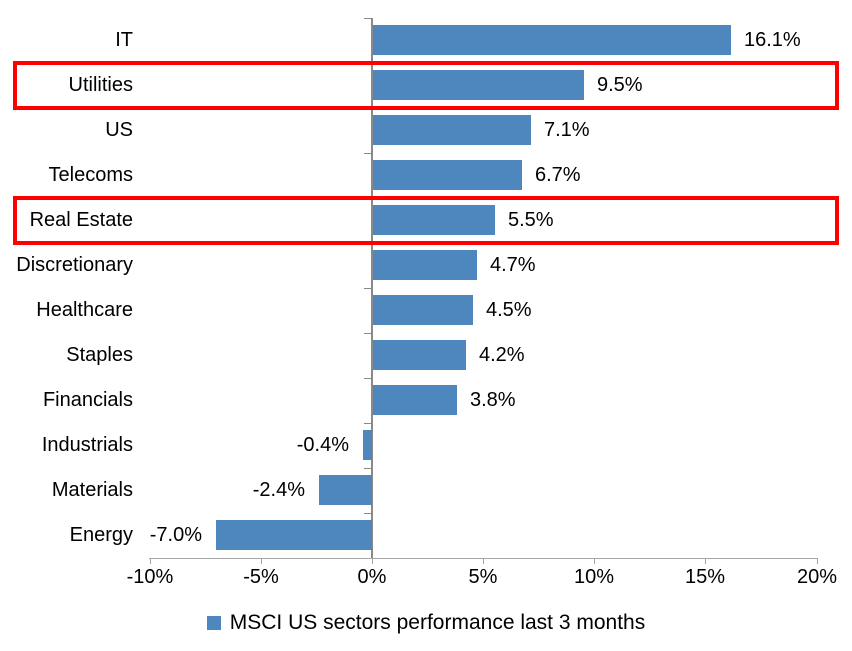 Image resolution: width=852 pixels, height=651 pixels. Describe the element at coordinates (101, 534) in the screenshot. I see `category-label: Energy` at that location.